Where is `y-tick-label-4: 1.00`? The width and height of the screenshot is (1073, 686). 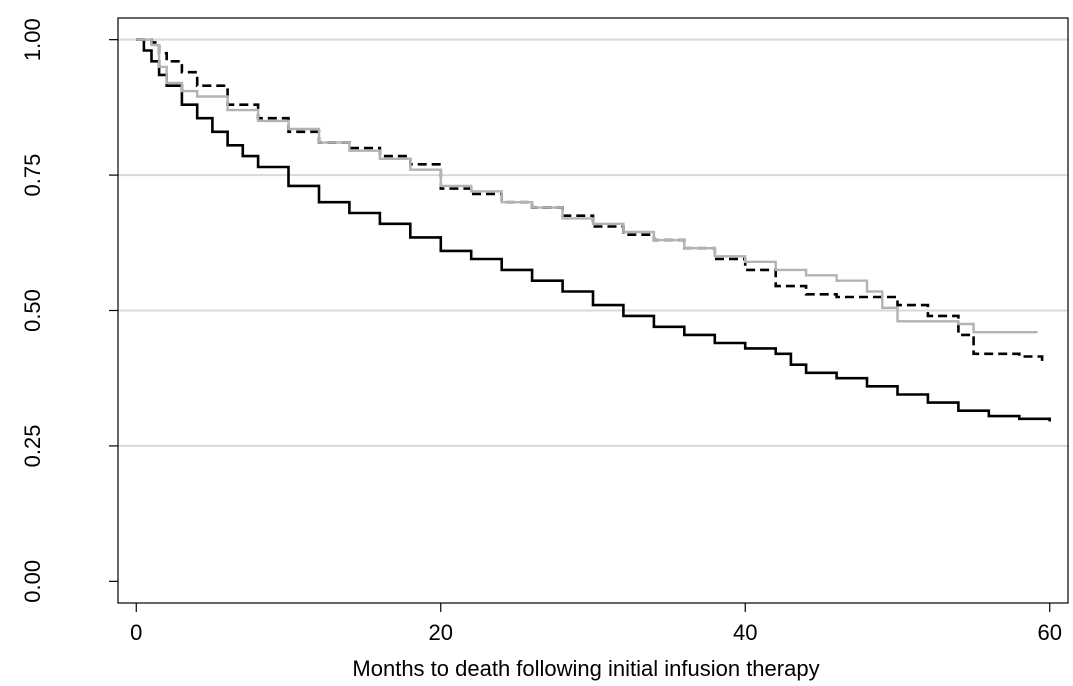 y-tick-label-4: 1.00 is located at coordinates (32, 39).